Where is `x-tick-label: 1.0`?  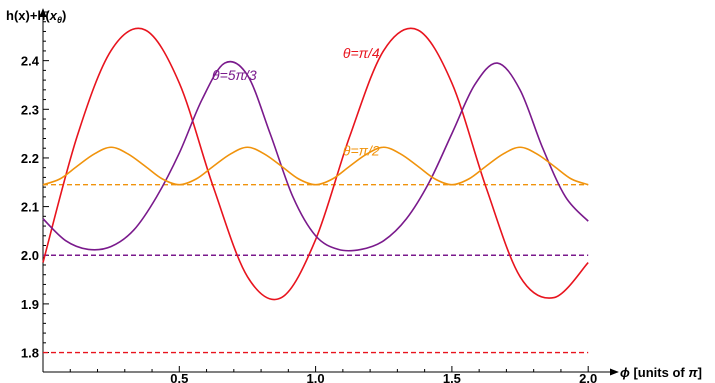 x-tick-label: 1.0 is located at coordinates (316, 377).